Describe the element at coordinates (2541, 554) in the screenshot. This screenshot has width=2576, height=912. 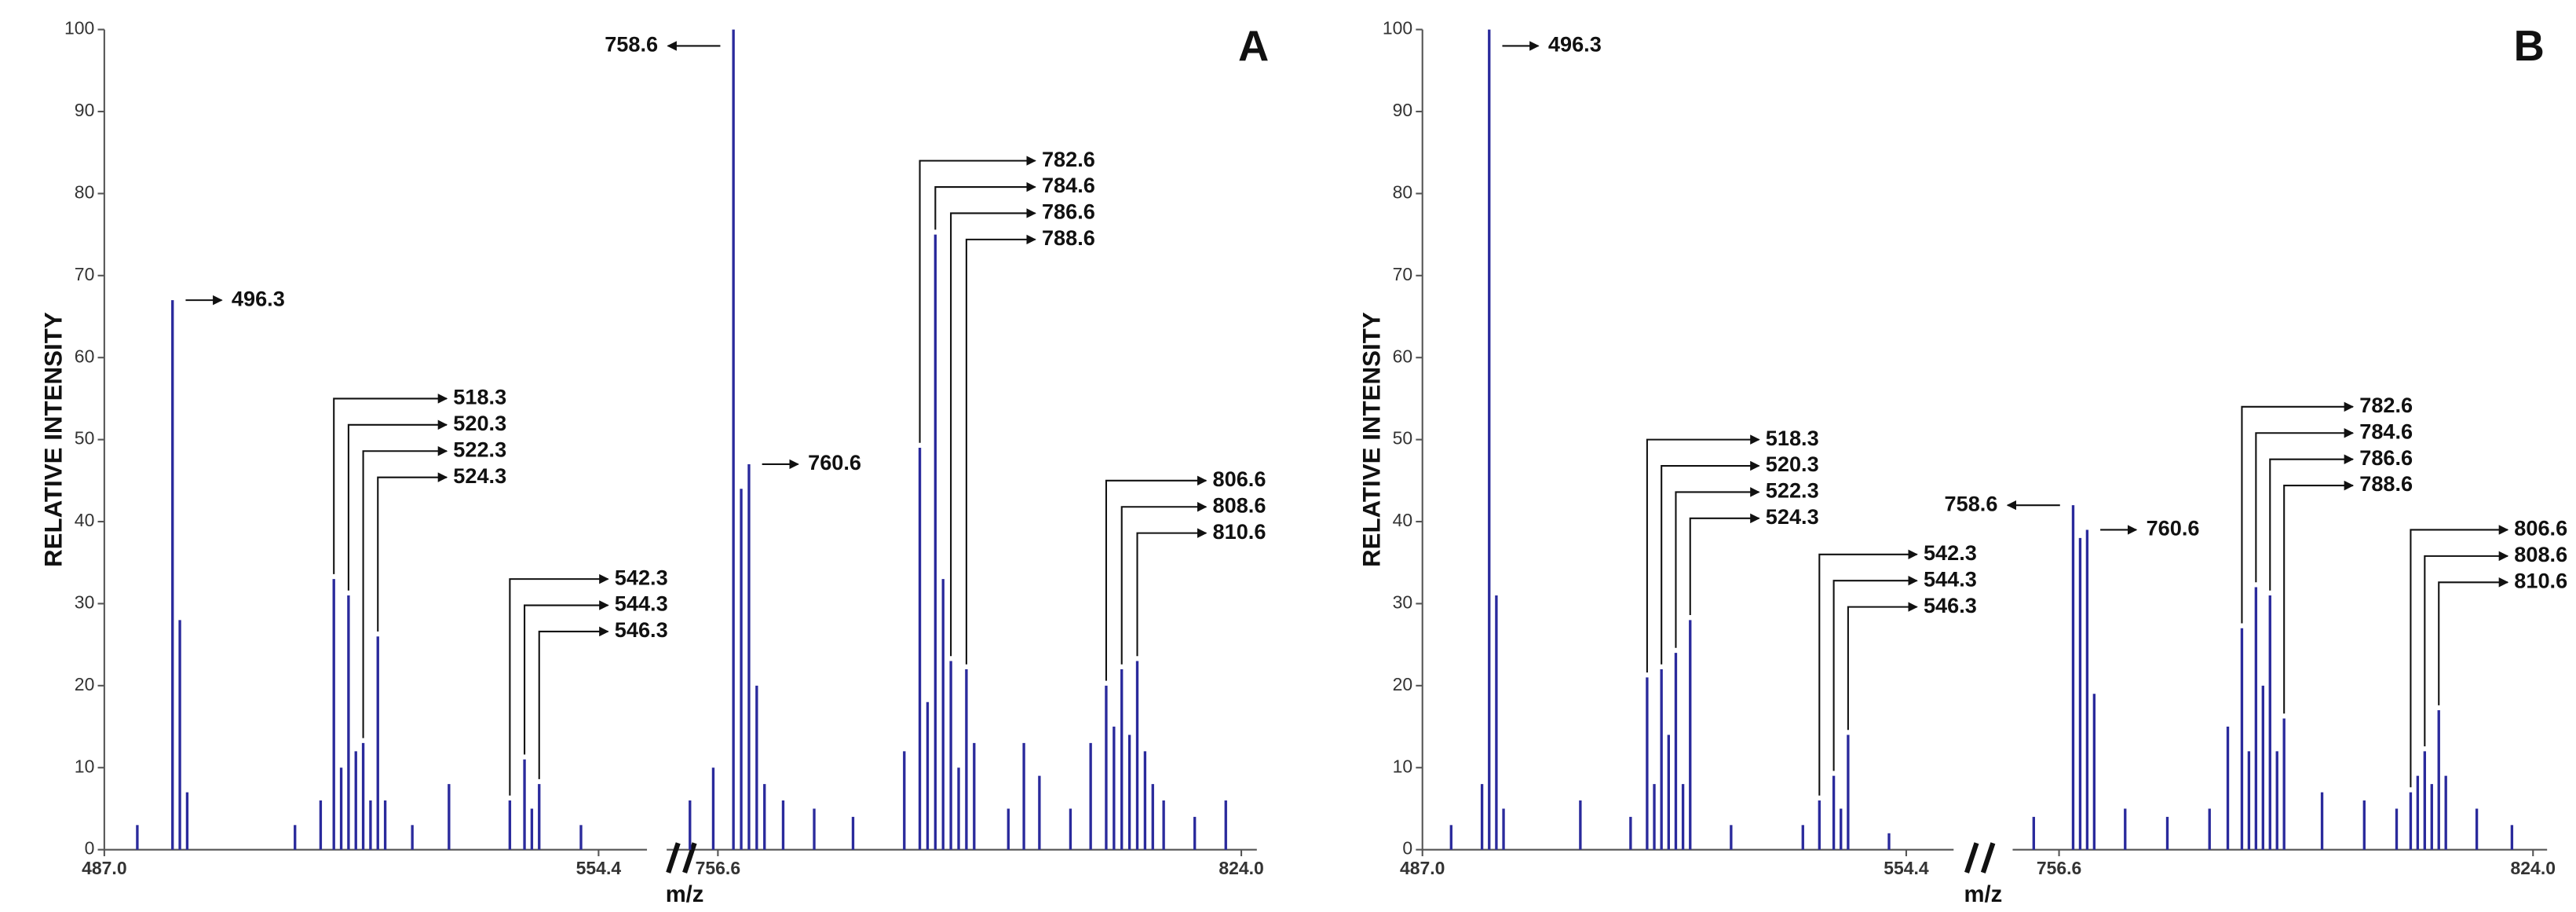
I see `annotation-label: 808.6` at that location.